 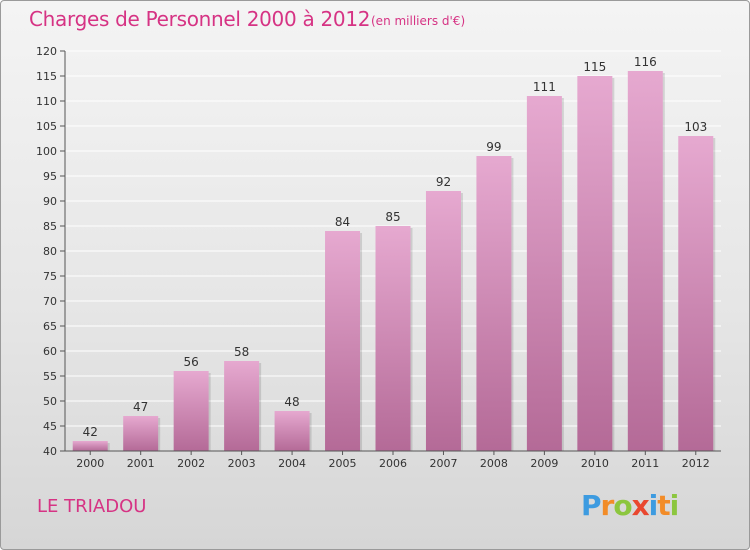 I want to click on commune-name: LE TRIADOU, so click(x=92, y=506).